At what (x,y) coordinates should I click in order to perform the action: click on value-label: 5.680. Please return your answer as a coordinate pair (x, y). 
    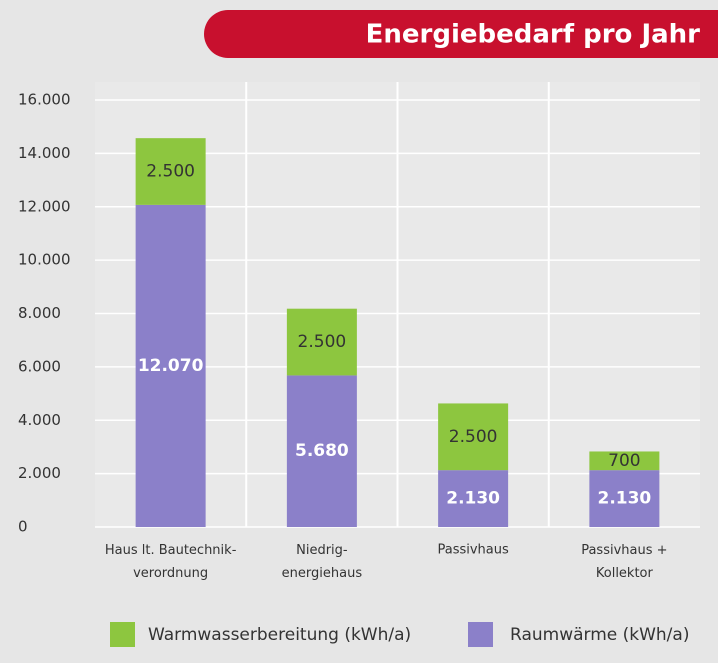
    Looking at the image, I should click on (322, 451).